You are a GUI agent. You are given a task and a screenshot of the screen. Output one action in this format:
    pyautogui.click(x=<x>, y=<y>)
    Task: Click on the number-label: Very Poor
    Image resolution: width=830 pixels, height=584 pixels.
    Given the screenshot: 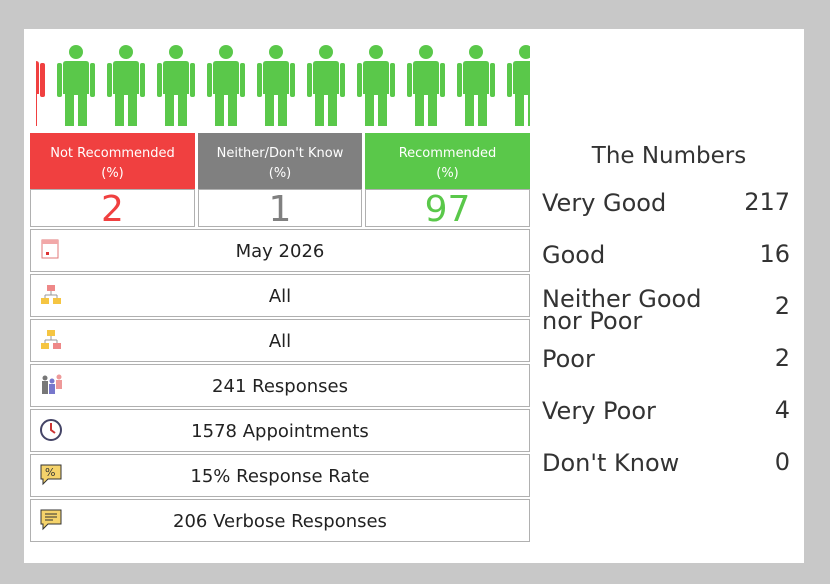 What is the action you would take?
    pyautogui.click(x=599, y=411)
    